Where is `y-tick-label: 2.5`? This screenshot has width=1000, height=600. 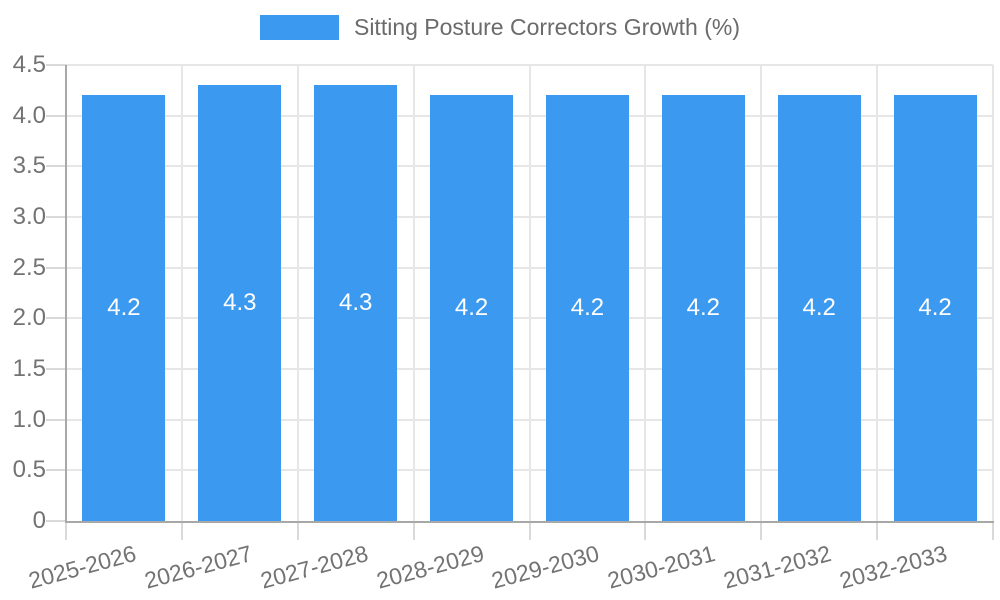
y-tick-label: 2.5 is located at coordinates (29, 267).